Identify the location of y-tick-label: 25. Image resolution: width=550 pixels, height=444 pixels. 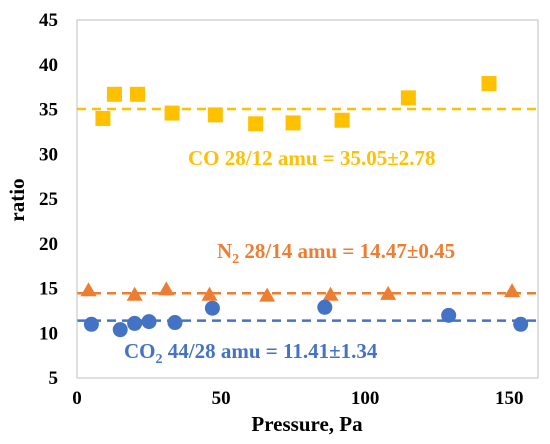
(48, 199).